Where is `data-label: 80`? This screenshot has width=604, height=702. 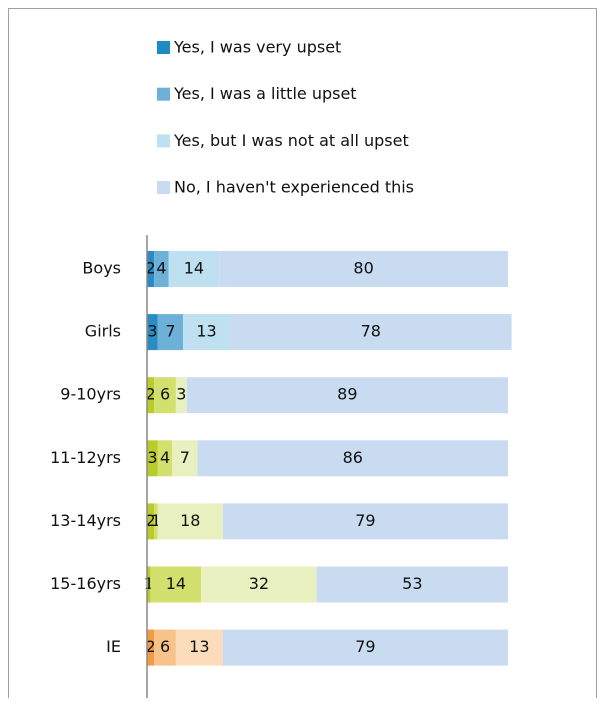 data-label: 80 is located at coordinates (363, 268).